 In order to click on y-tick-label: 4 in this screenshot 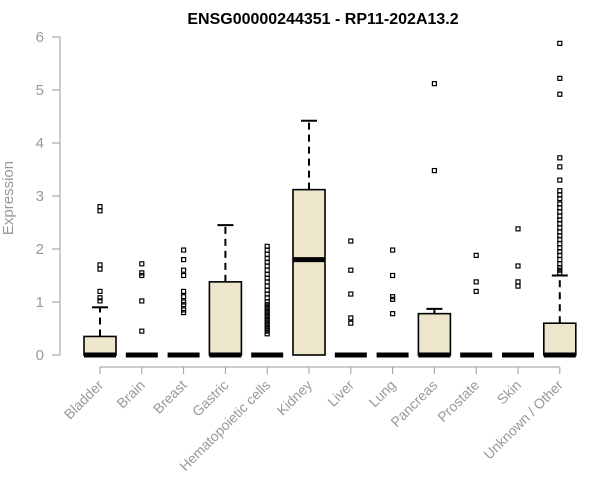, I will do `click(40, 143)`.